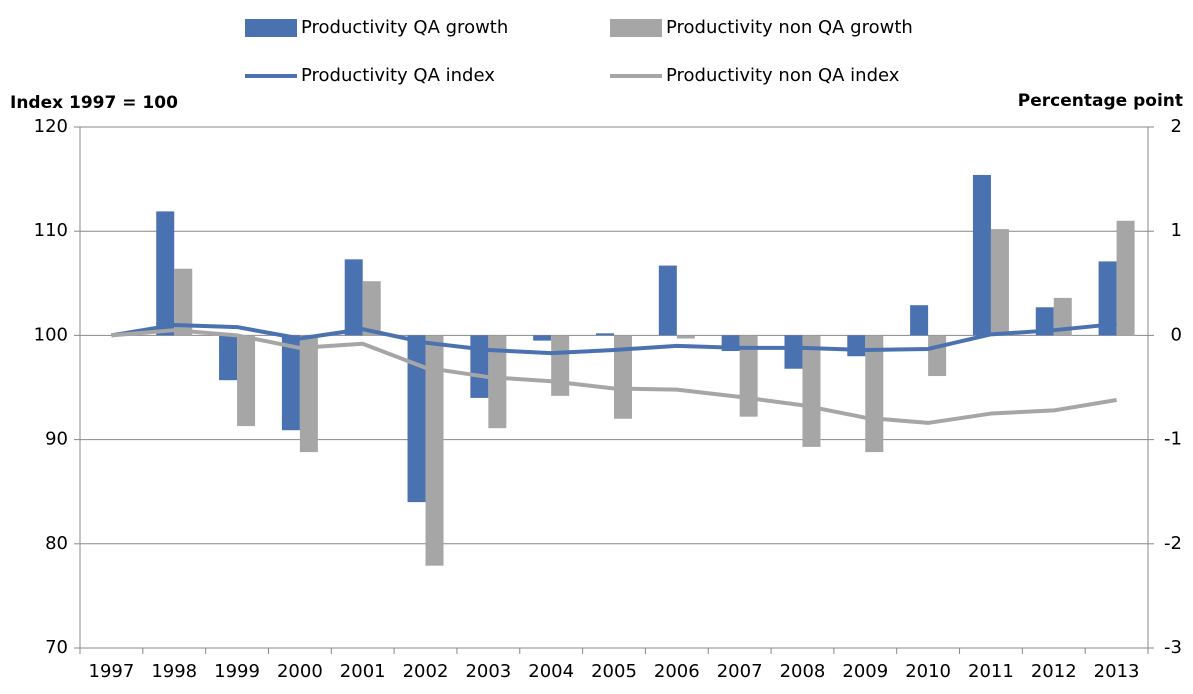 This screenshot has height=694, width=1193. What do you see at coordinates (426, 671) in the screenshot?
I see `x-tick-label: 2002` at bounding box center [426, 671].